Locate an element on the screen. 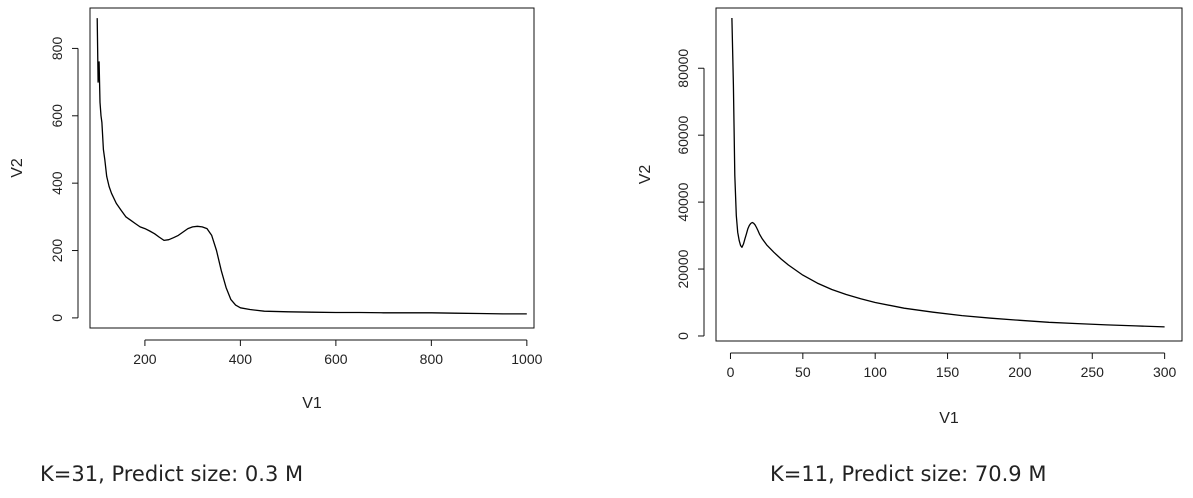 Image resolution: width=1193 pixels, height=498 pixels. x-tick-label: 800 is located at coordinates (432, 359).